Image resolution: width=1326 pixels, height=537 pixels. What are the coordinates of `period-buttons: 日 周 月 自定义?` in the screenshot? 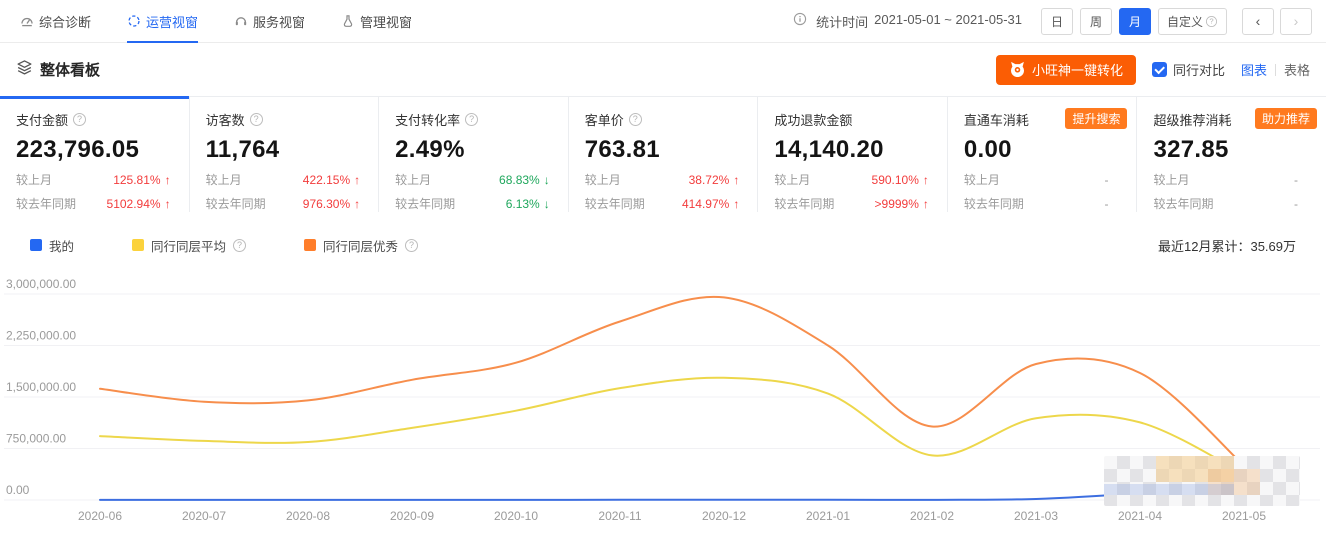 It's located at (1133, 21).